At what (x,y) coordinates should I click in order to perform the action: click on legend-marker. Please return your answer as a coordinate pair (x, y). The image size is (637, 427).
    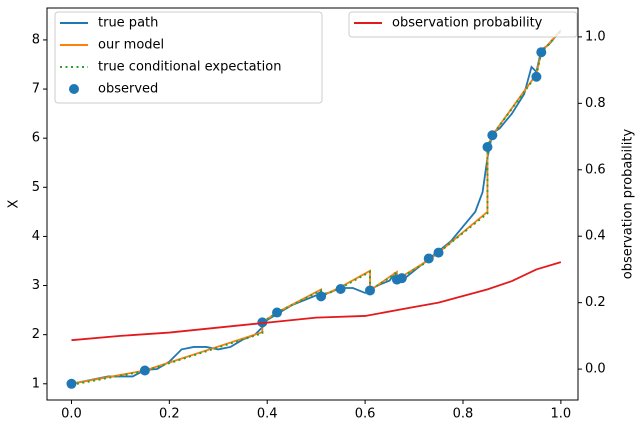
    Looking at the image, I should click on (74, 89).